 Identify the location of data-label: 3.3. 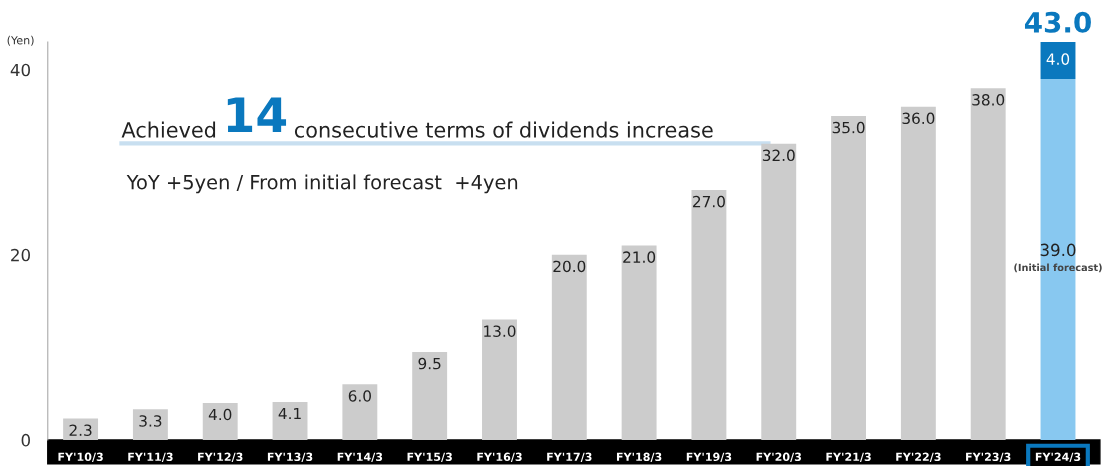
(150, 421).